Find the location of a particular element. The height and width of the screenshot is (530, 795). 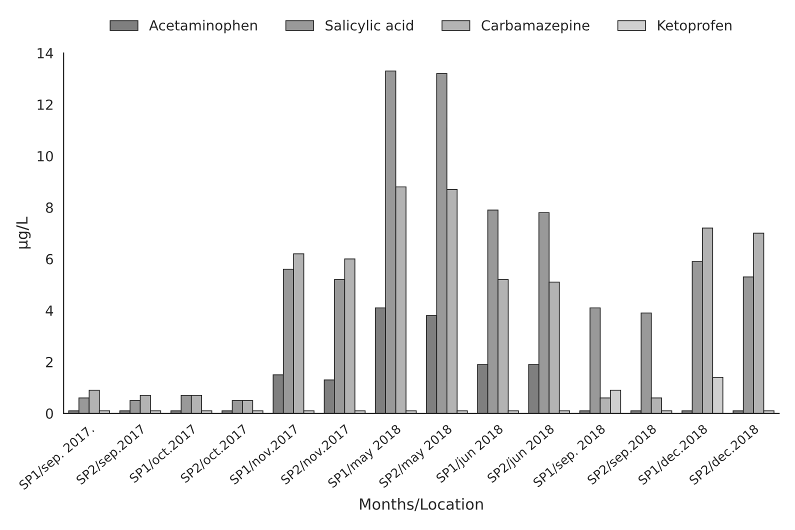

x-axis-title: Months/Location is located at coordinates (421, 505).